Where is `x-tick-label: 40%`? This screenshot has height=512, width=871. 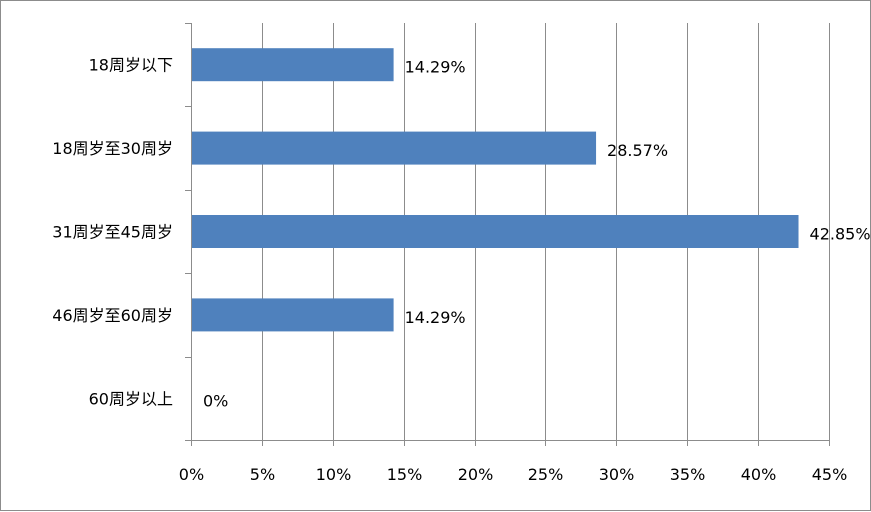 x-tick-label: 40% is located at coordinates (759, 474).